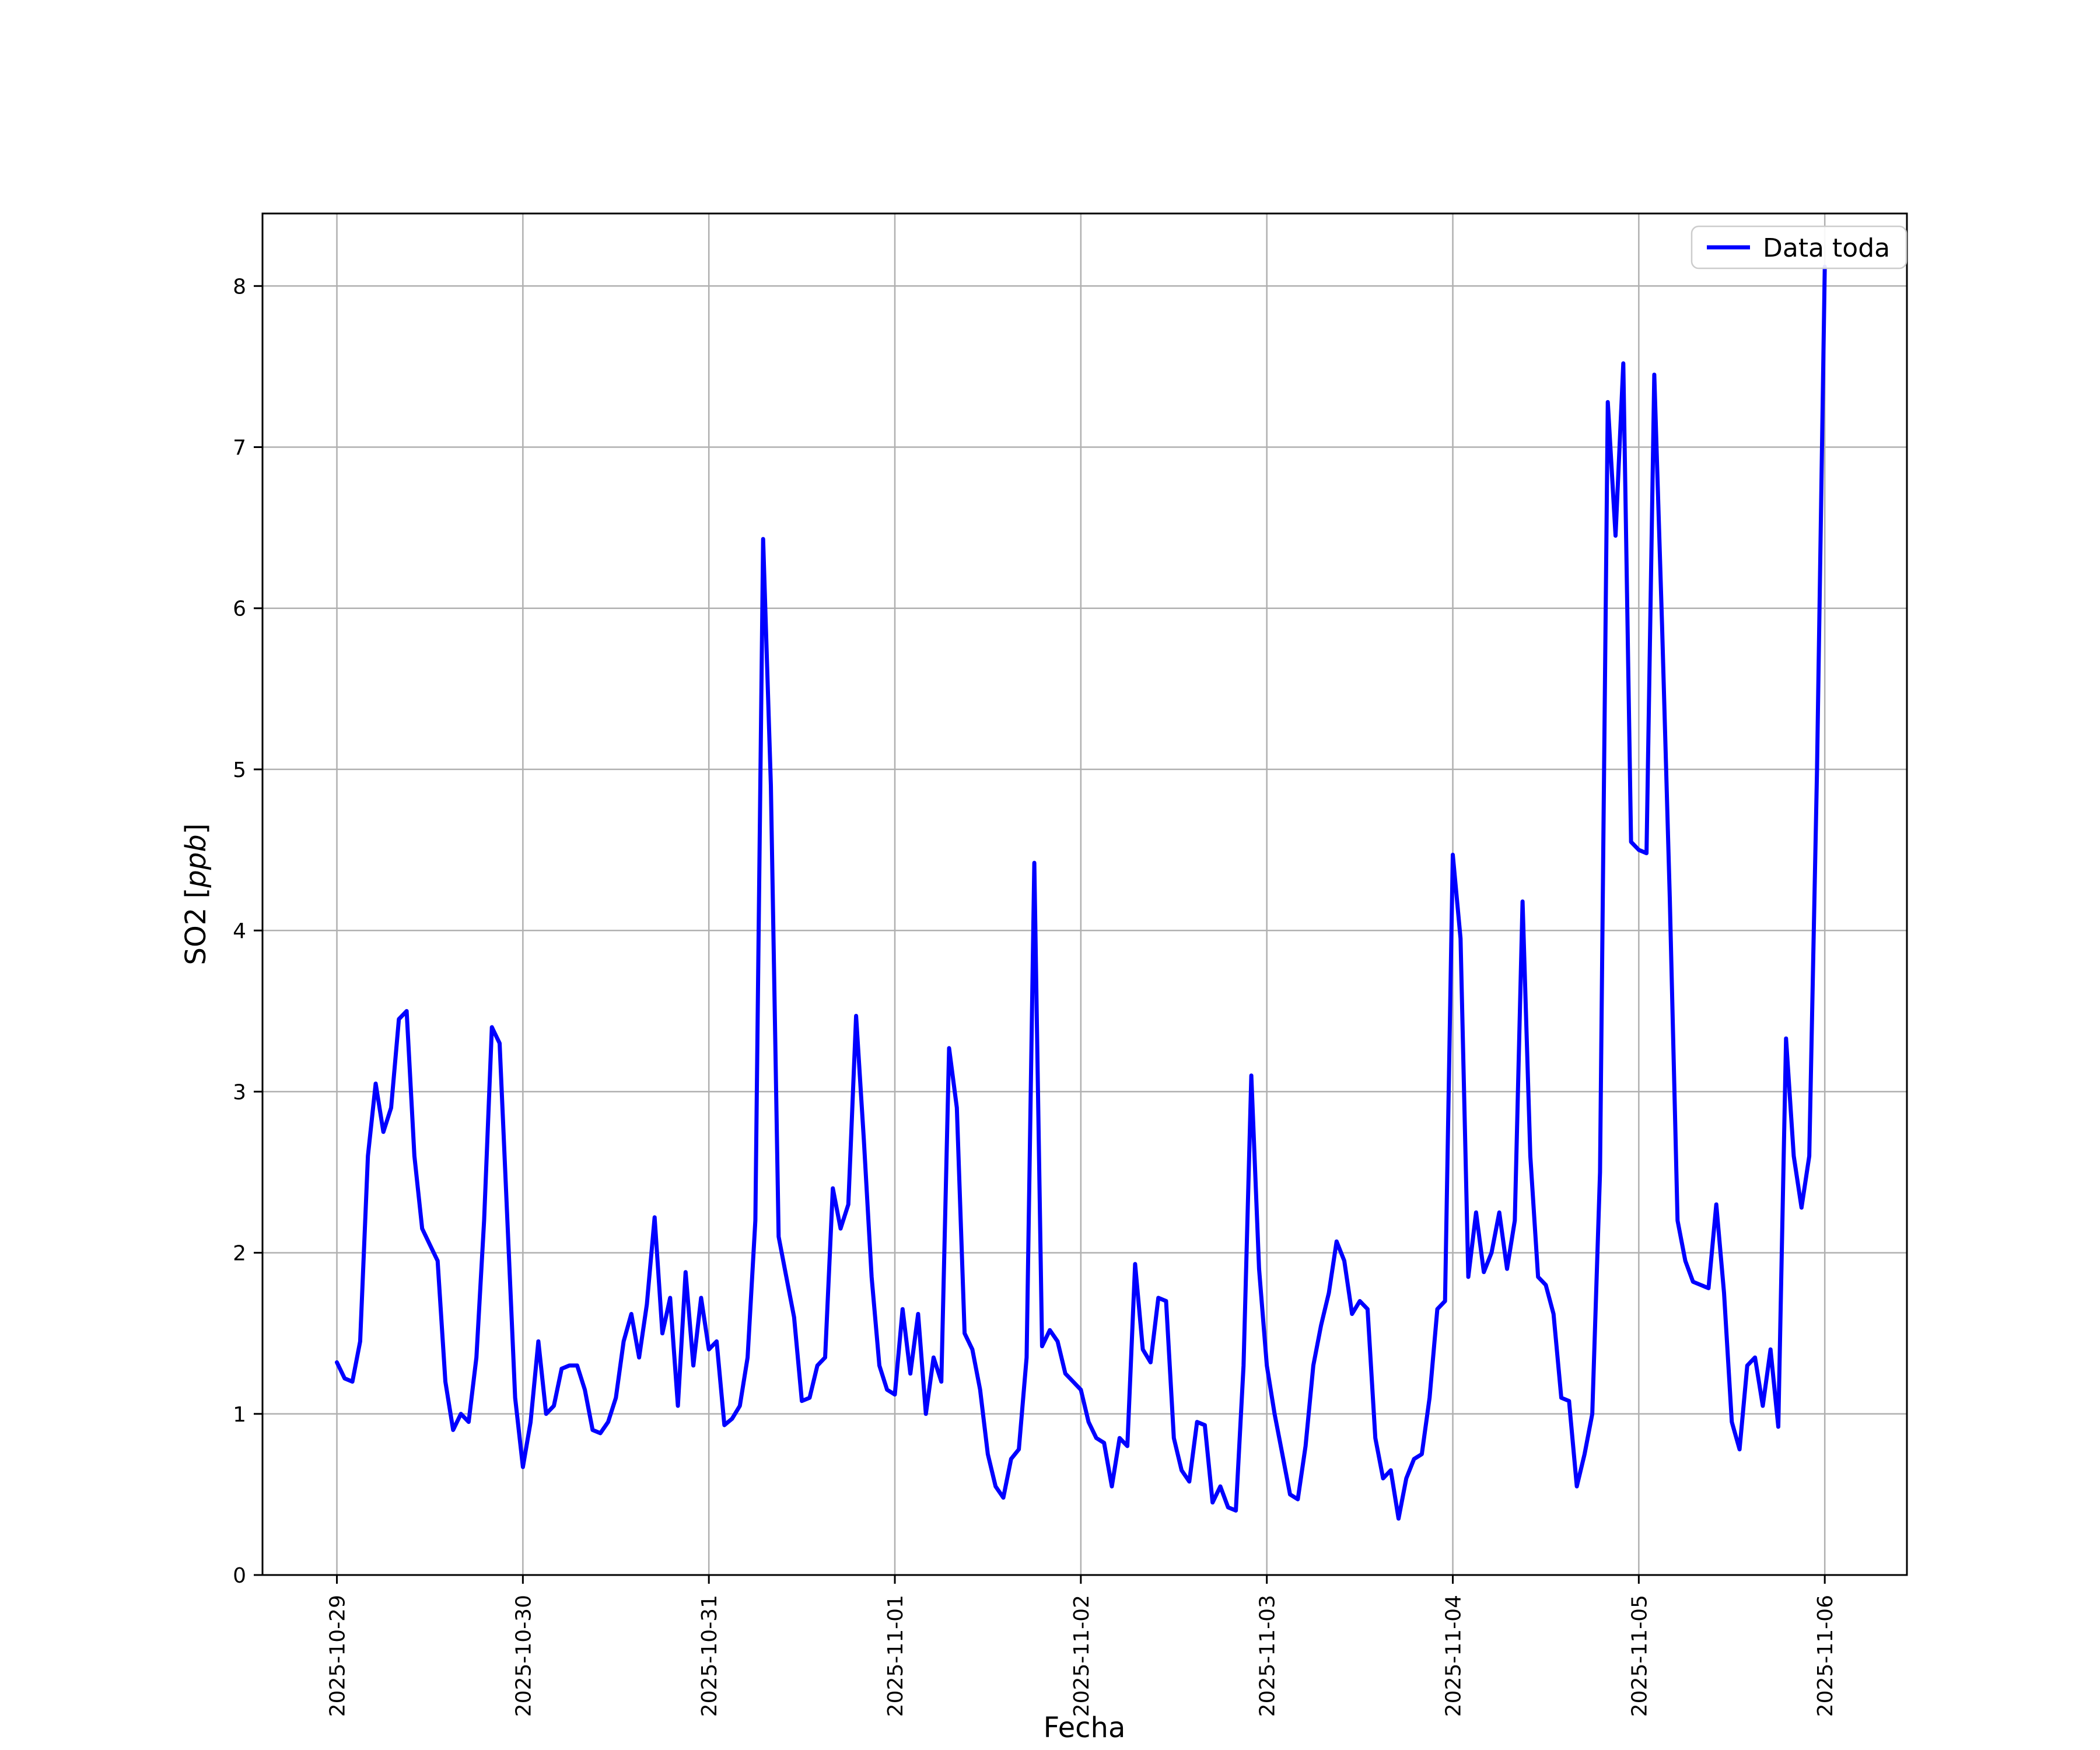 This screenshot has width=2100, height=1750. Describe the element at coordinates (239, 770) in the screenshot. I see `y-tick-label: 5` at that location.